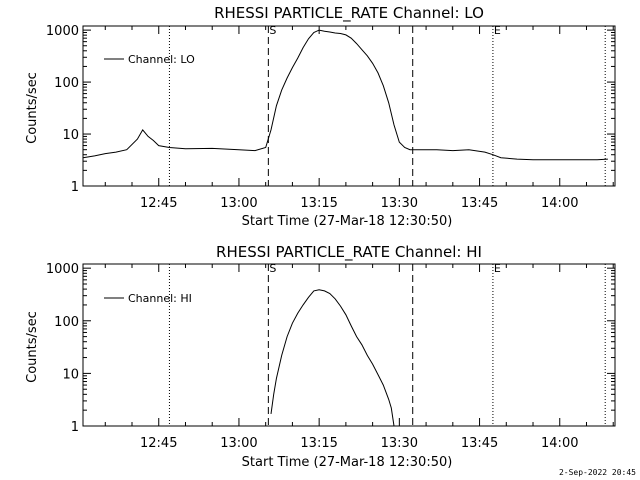 The width and height of the screenshot is (640, 480). I want to click on legend: Channel: HI, so click(148, 298).